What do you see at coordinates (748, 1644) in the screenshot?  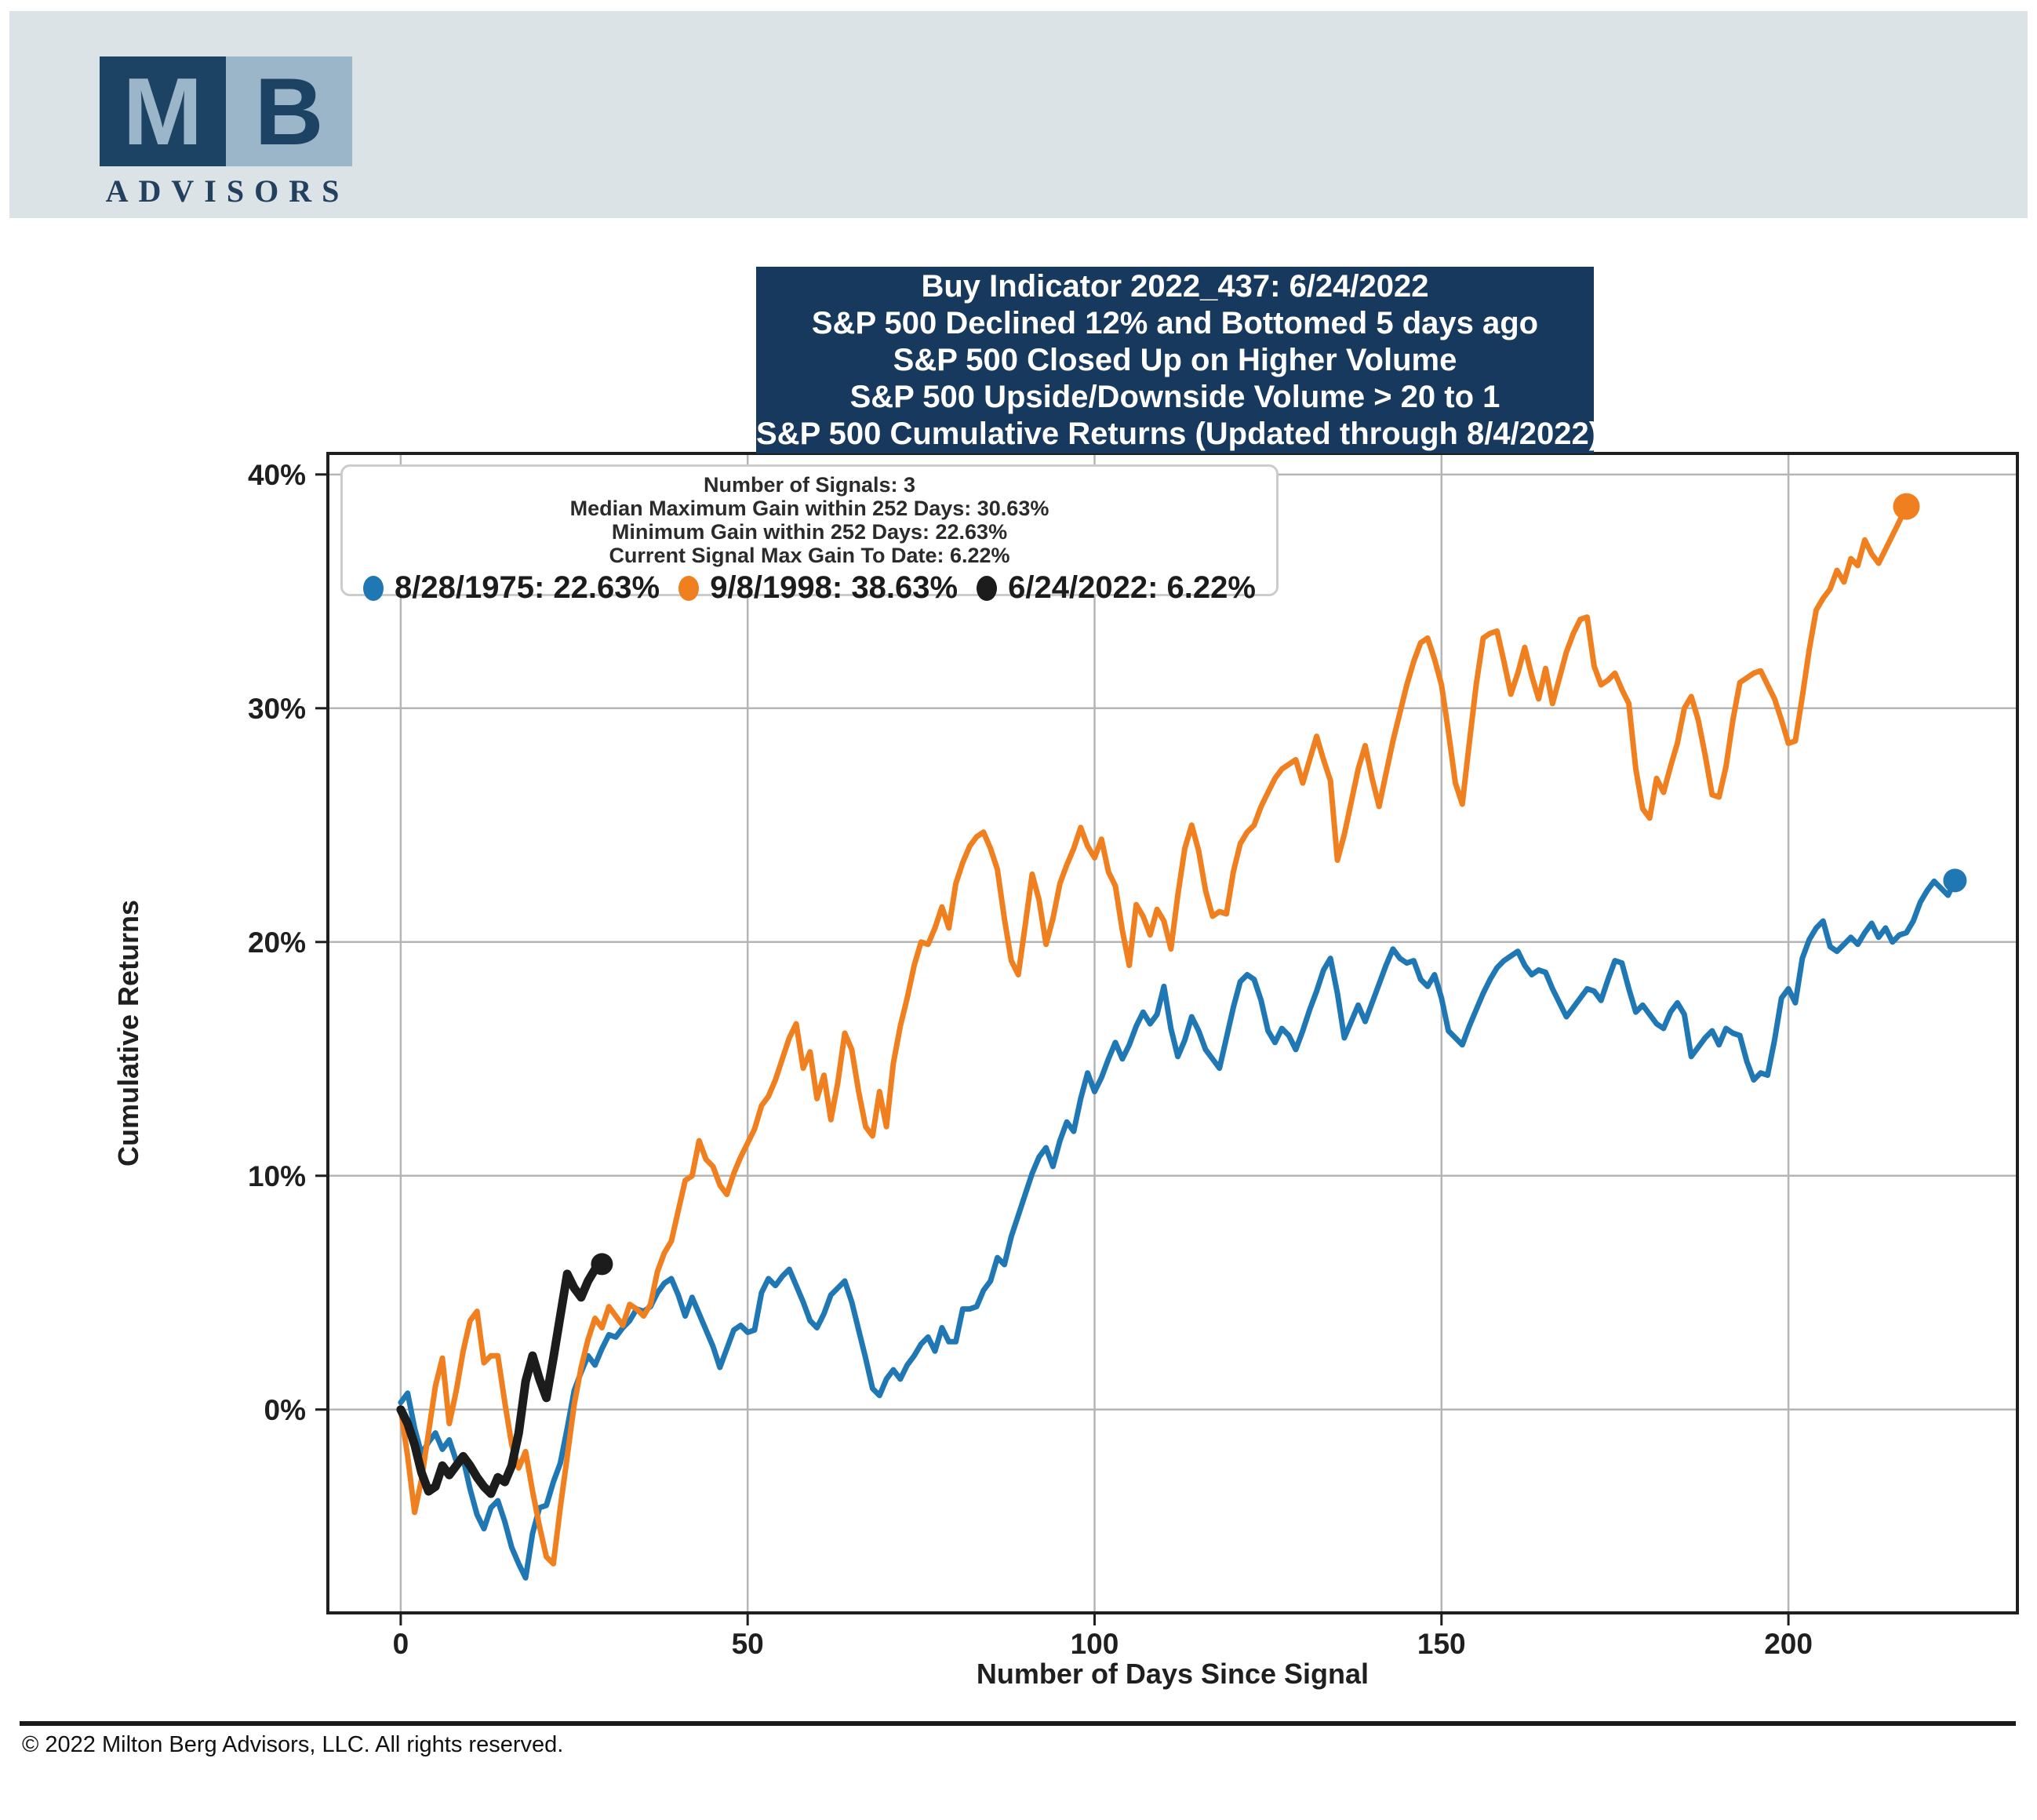 I see `x-tick-label-50: 50` at bounding box center [748, 1644].